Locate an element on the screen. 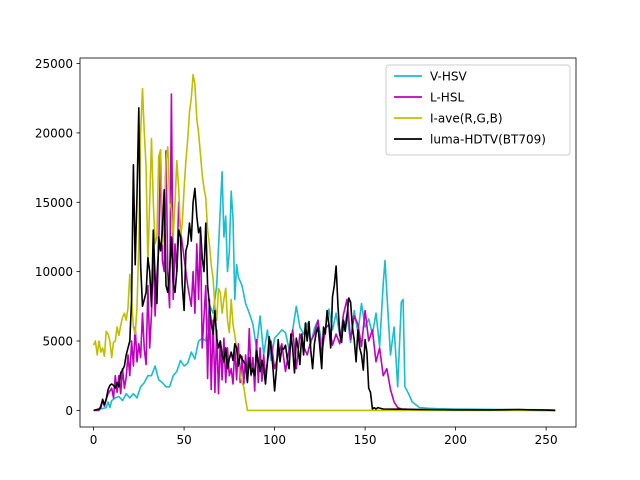 The image size is (640, 480). y-tick-label: 0 is located at coordinates (69, 411).